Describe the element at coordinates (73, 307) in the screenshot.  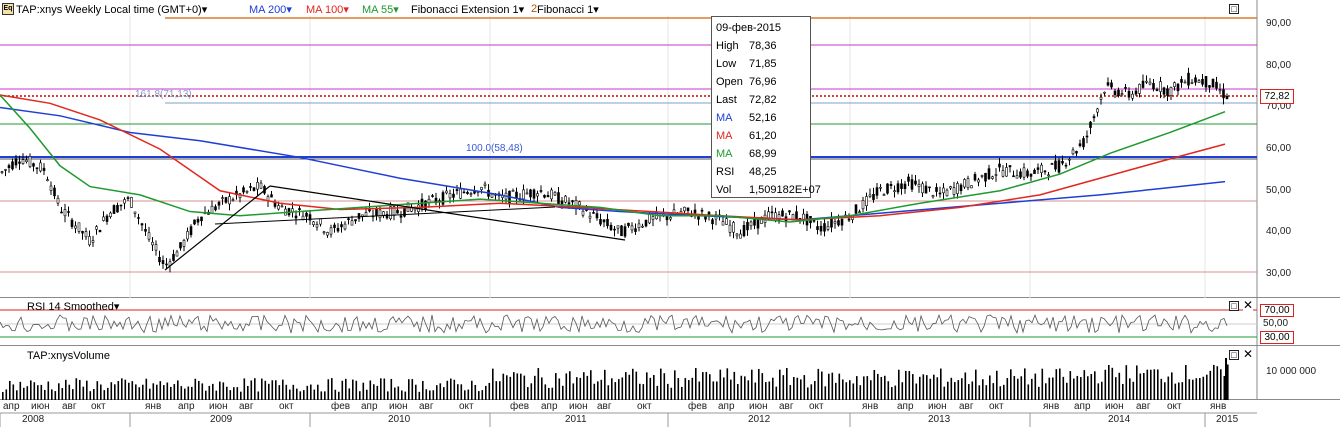
I see `rsi-legend: RSI 14 Smoothed▾` at that location.